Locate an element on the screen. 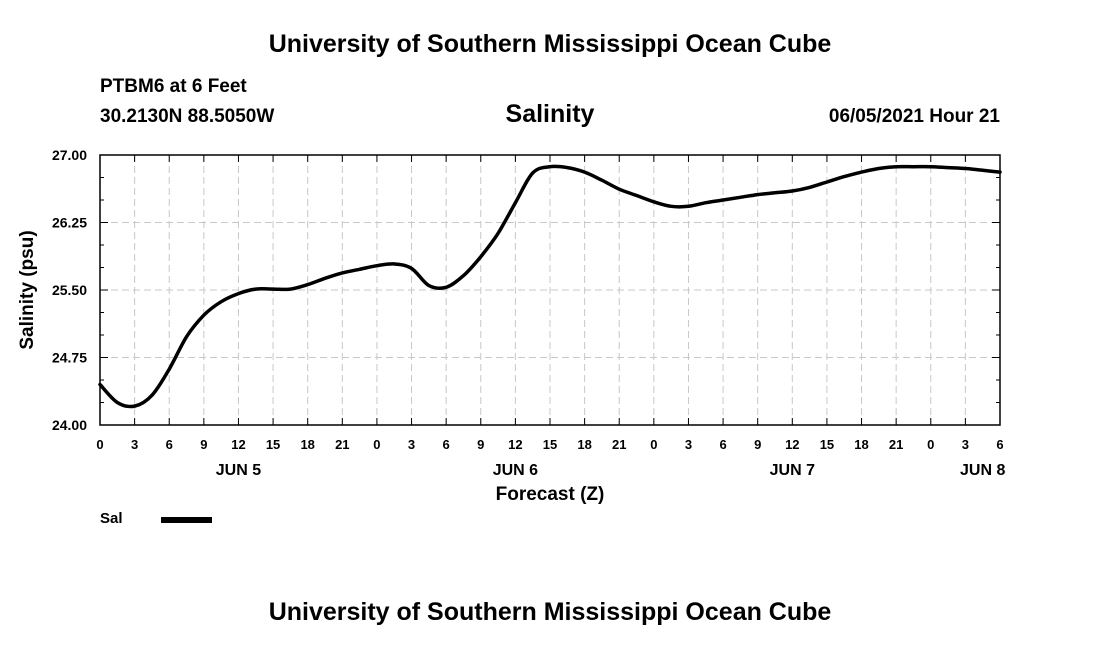  station-label: PTBM6 at 6 Feet is located at coordinates (173, 86).